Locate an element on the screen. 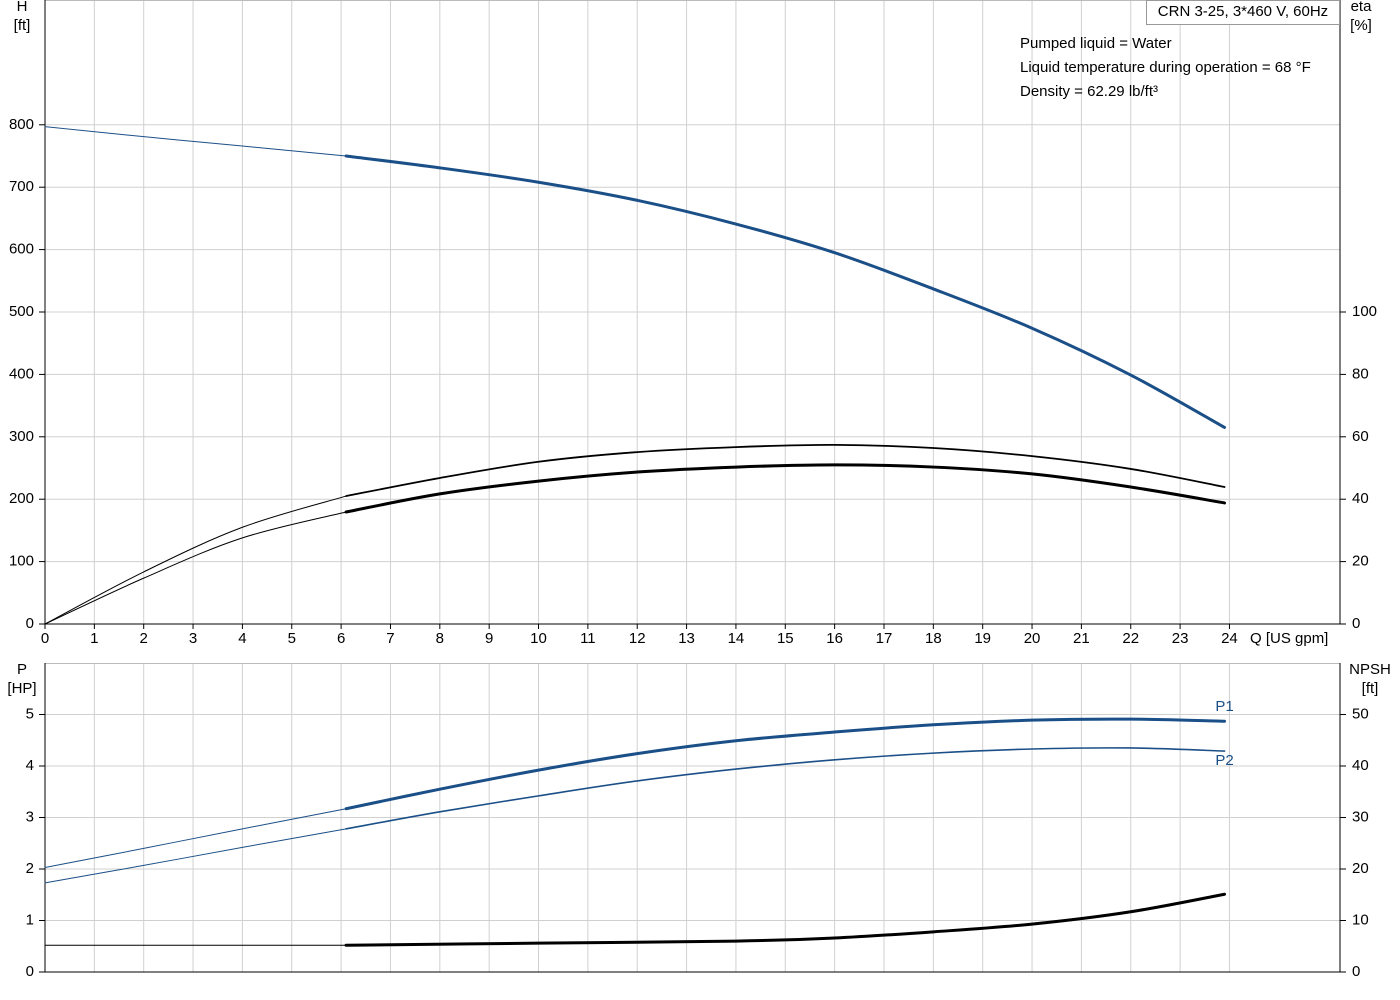 Image resolution: width=1400 pixels, height=1000 pixels. y2-axis-label: eta is located at coordinates (1362, 7).